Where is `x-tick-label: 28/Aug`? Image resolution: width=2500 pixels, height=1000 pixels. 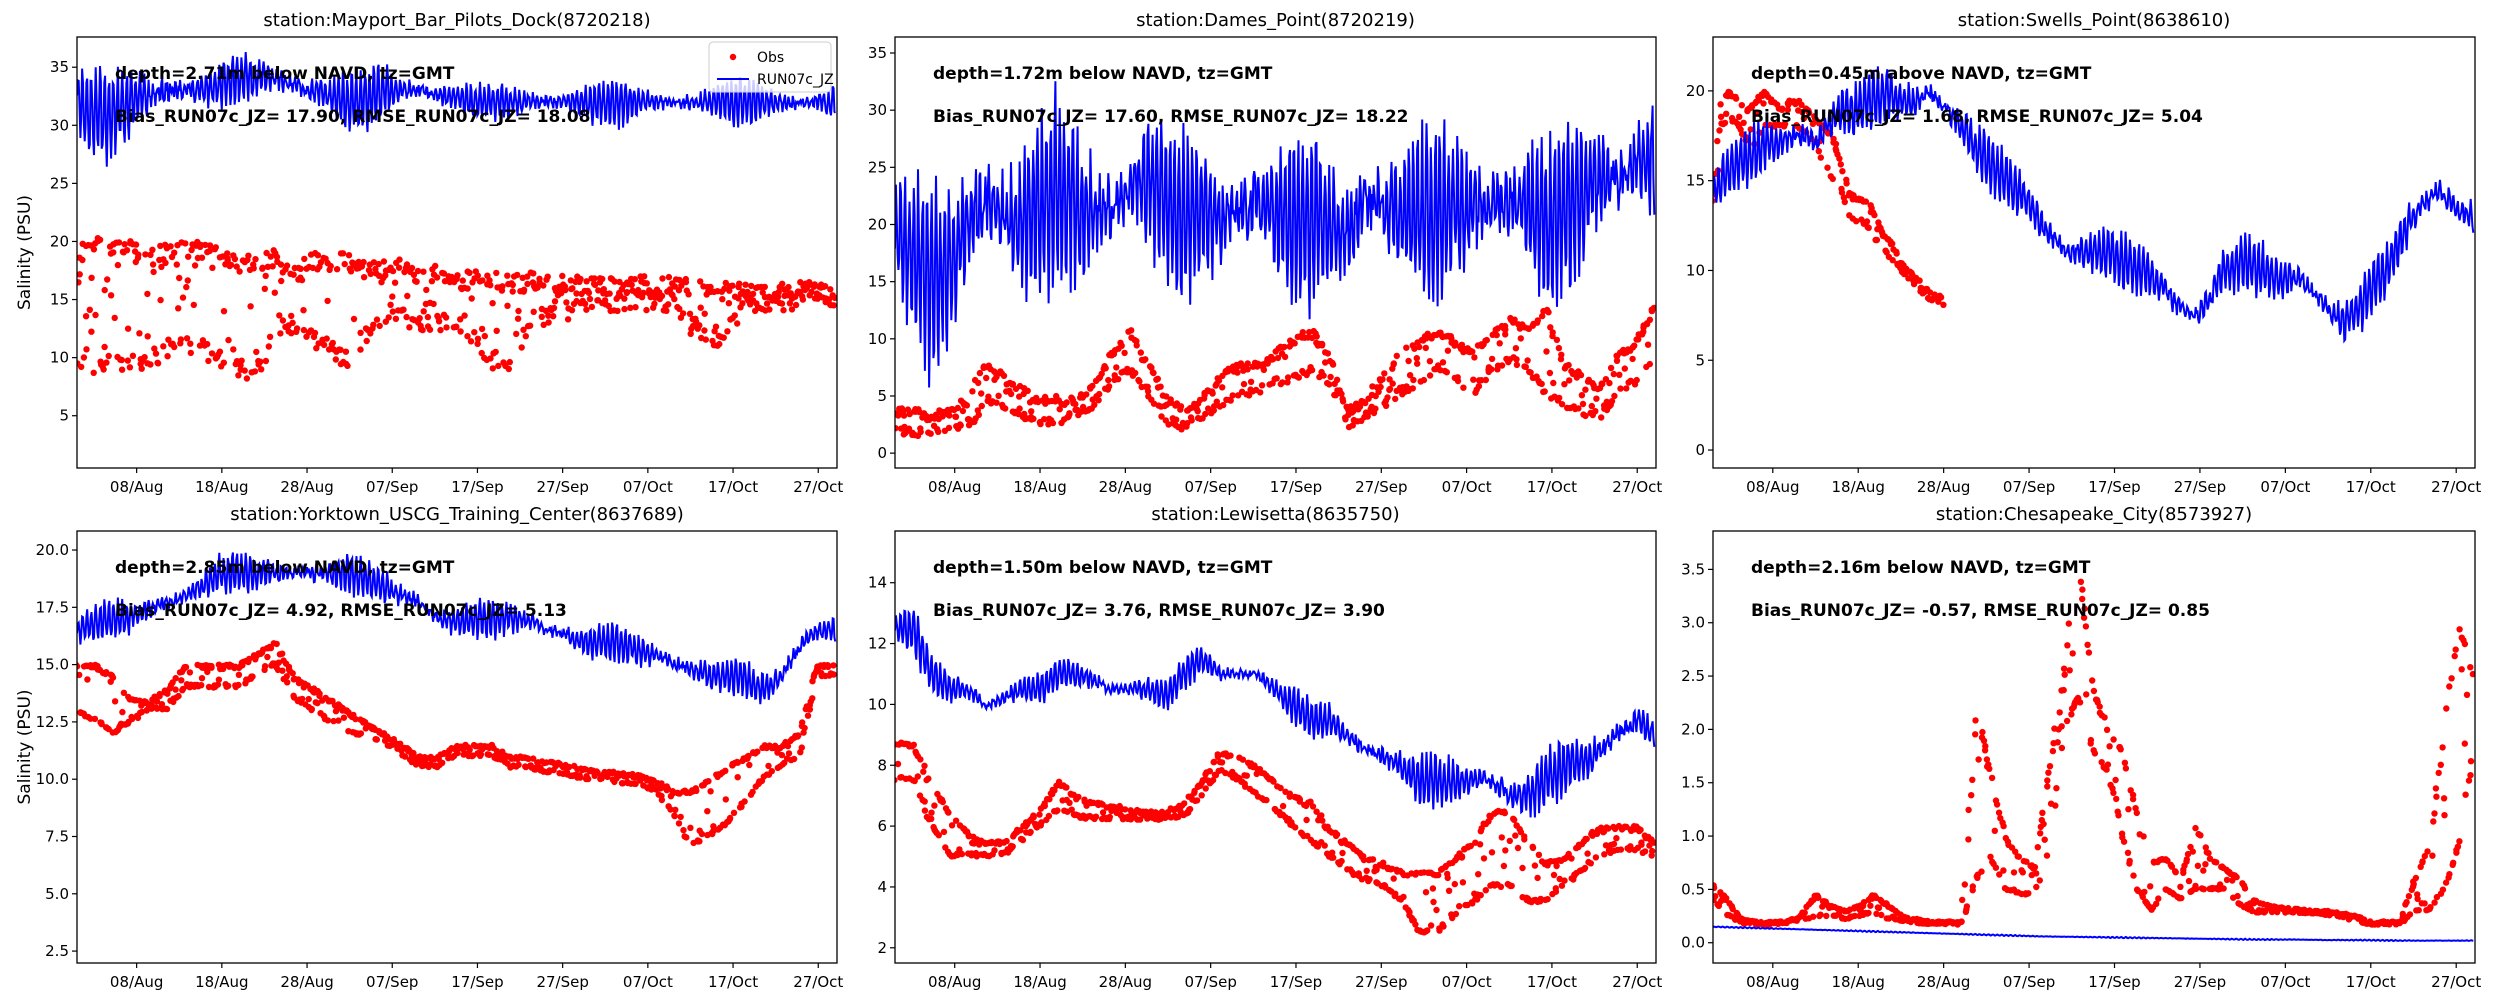 x-tick-label: 28/Aug is located at coordinates (1943, 982).